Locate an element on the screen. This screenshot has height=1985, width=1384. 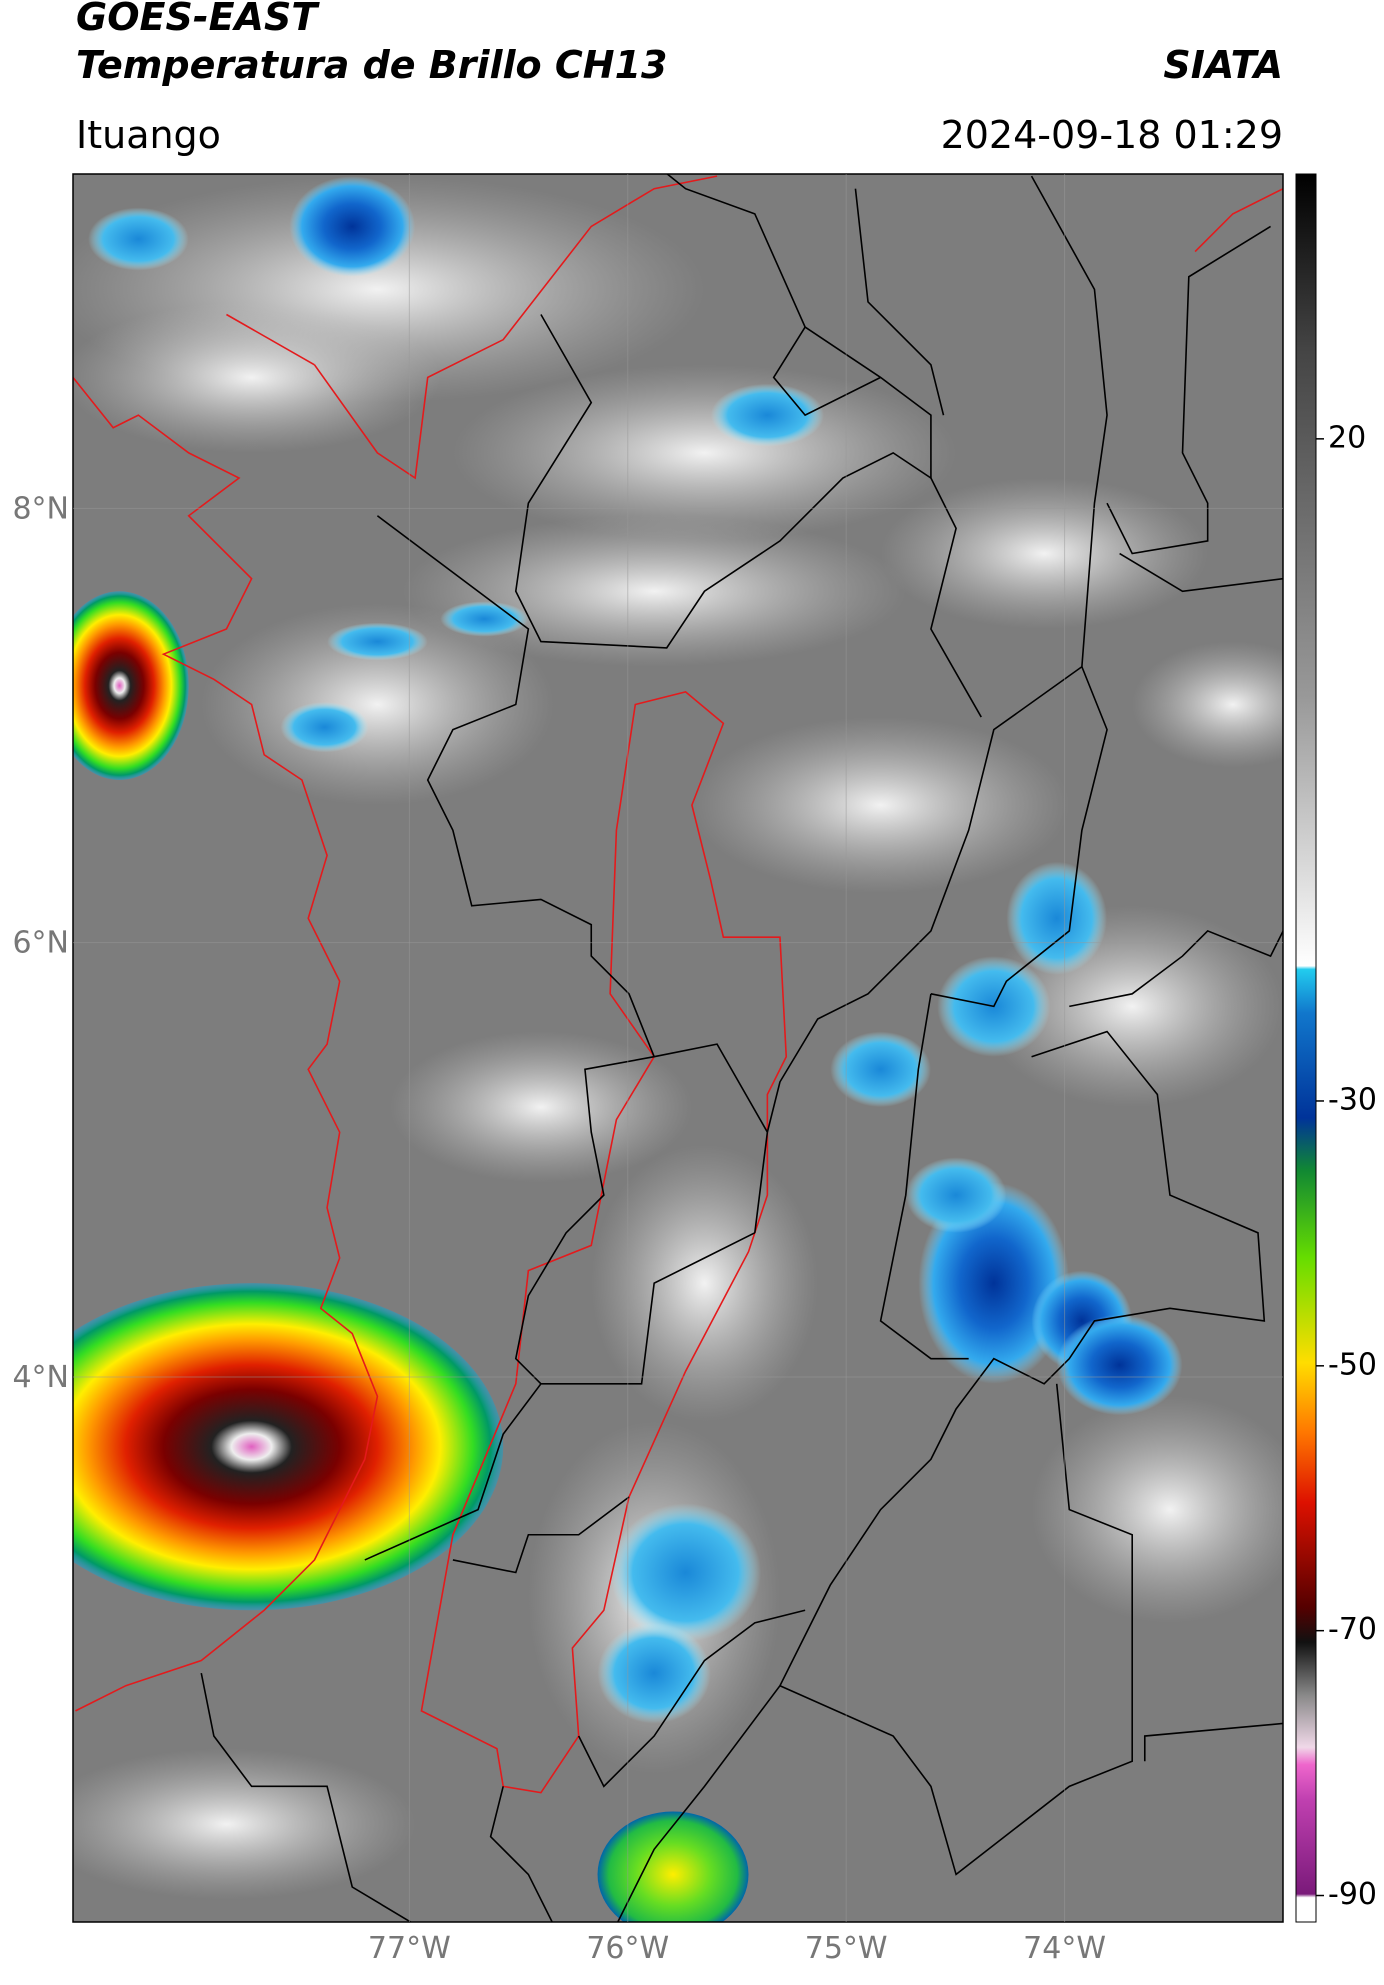
lon-tick-label: 77°W is located at coordinates (409, 1948).